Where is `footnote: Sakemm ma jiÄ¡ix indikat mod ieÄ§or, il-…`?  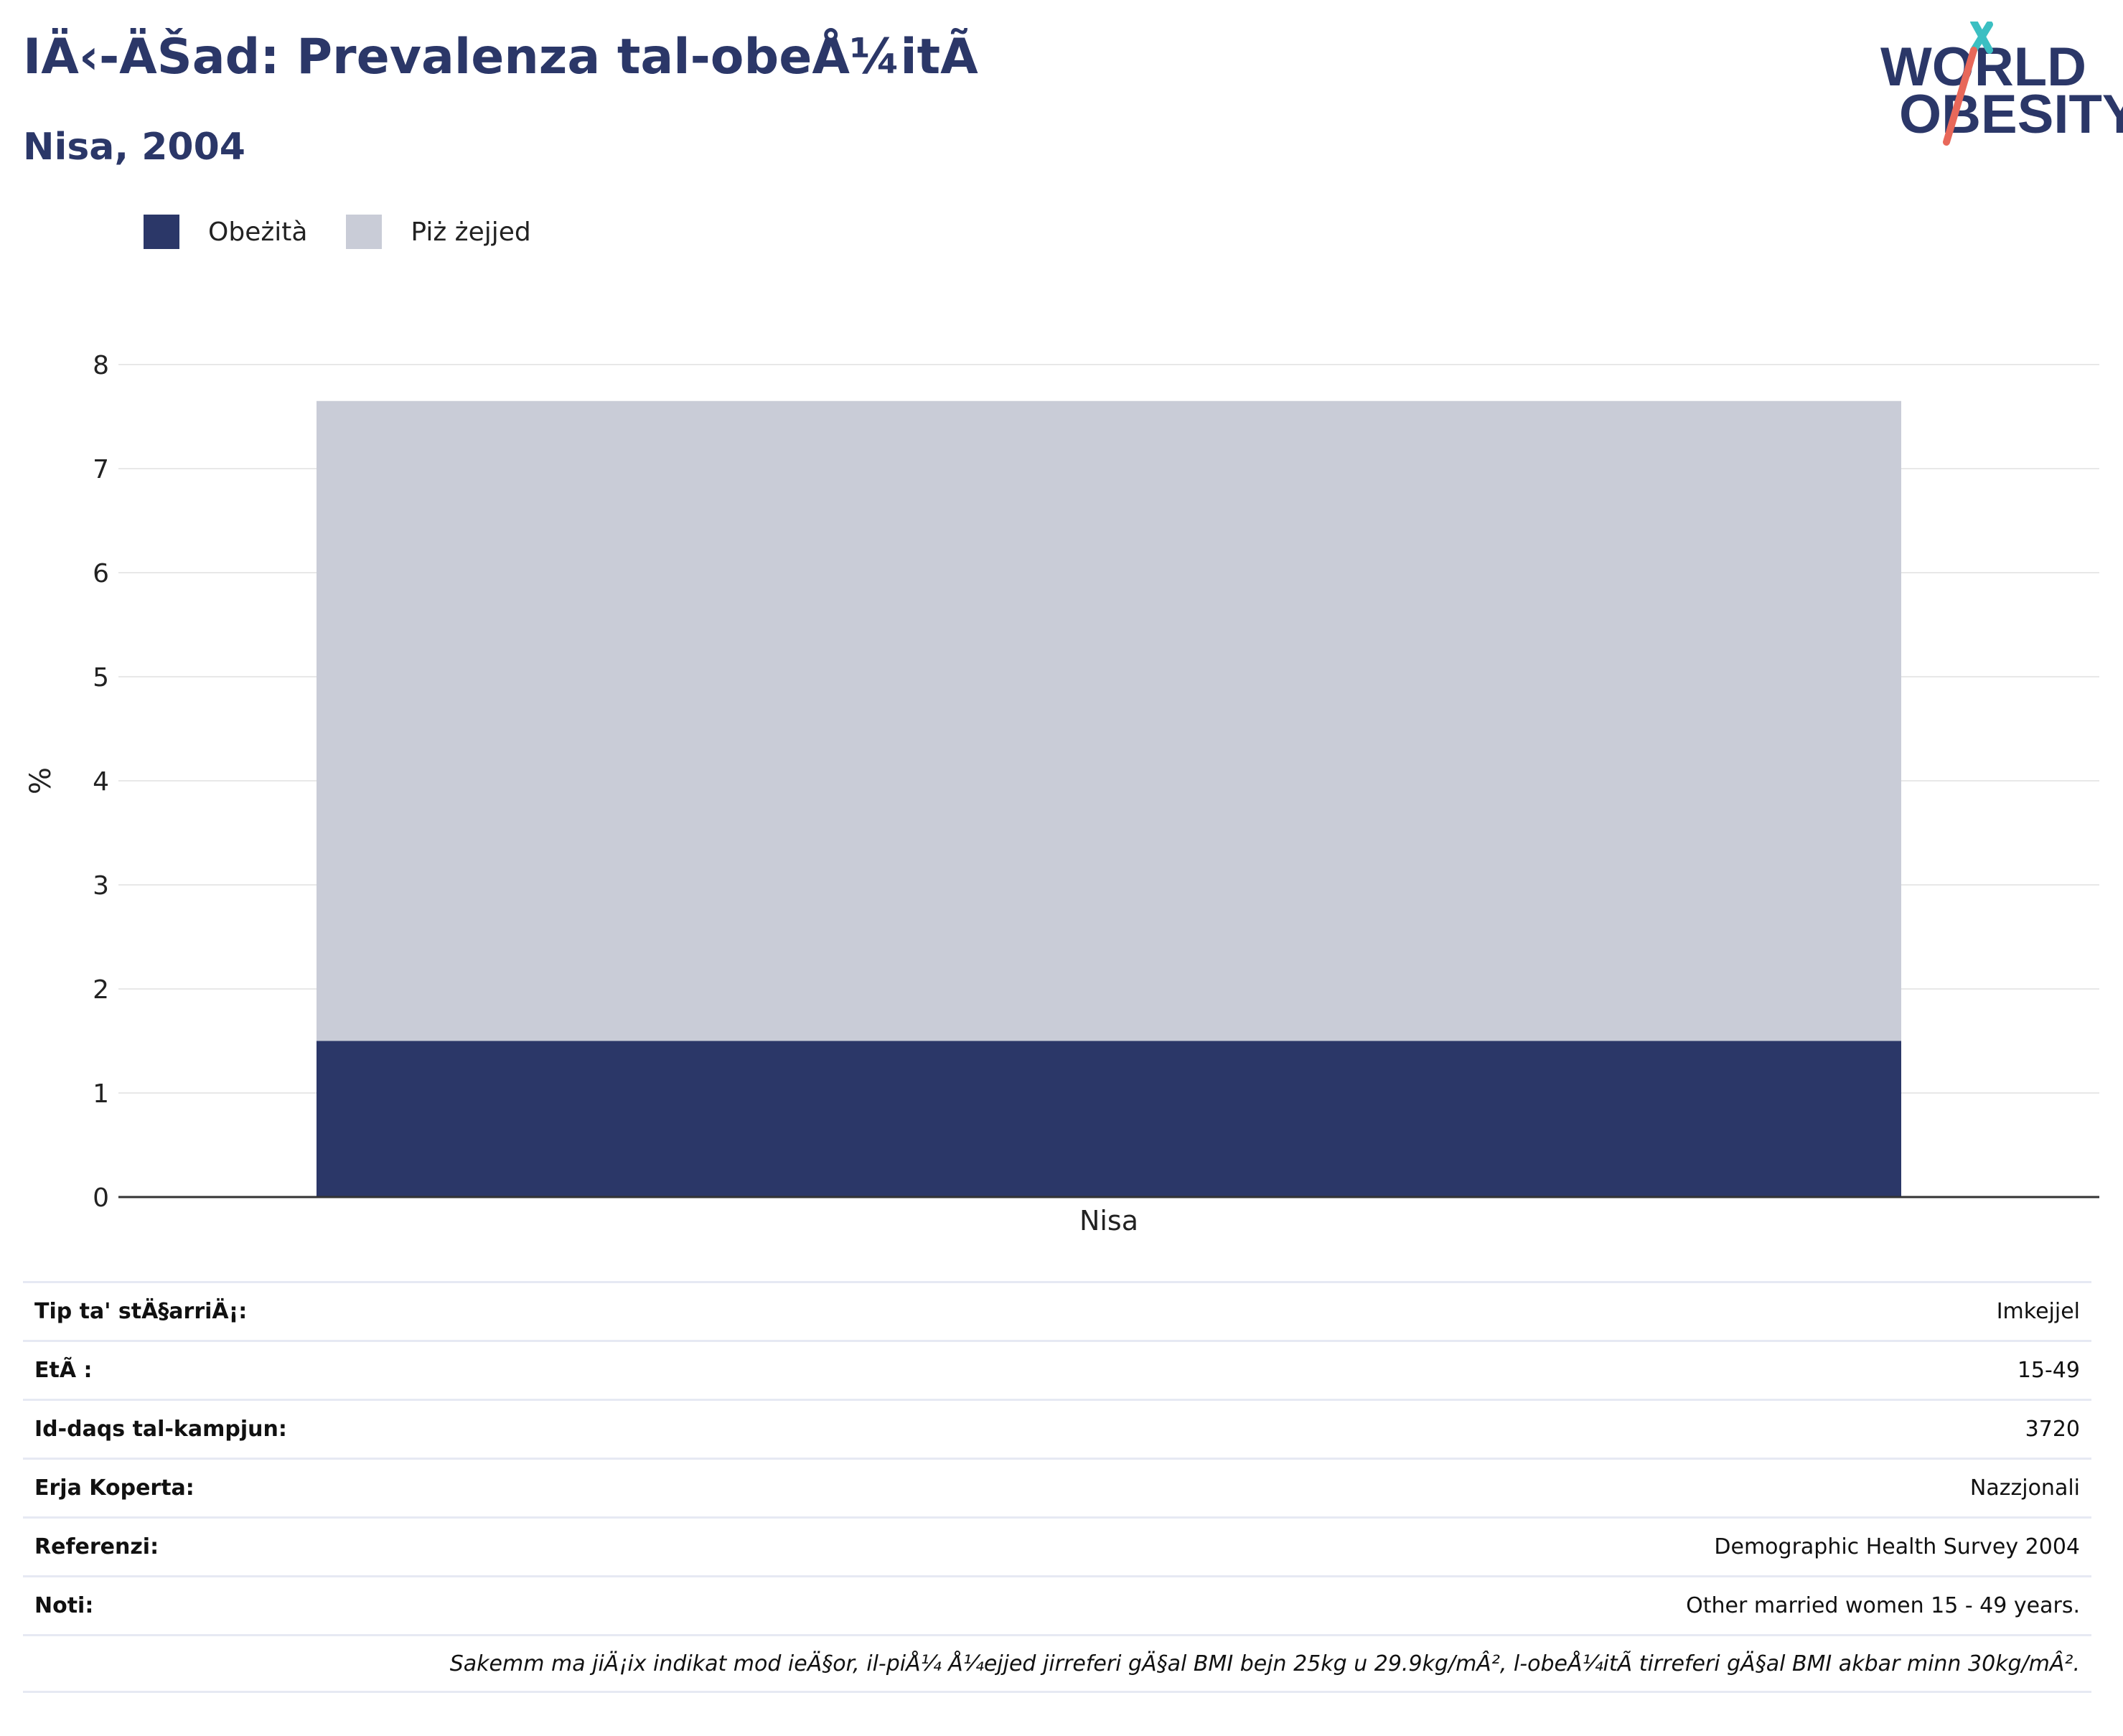
footnote: Sakemm ma jiÄ¡ix indikat mod ieÄ§or, il-… is located at coordinates (1057, 1663).